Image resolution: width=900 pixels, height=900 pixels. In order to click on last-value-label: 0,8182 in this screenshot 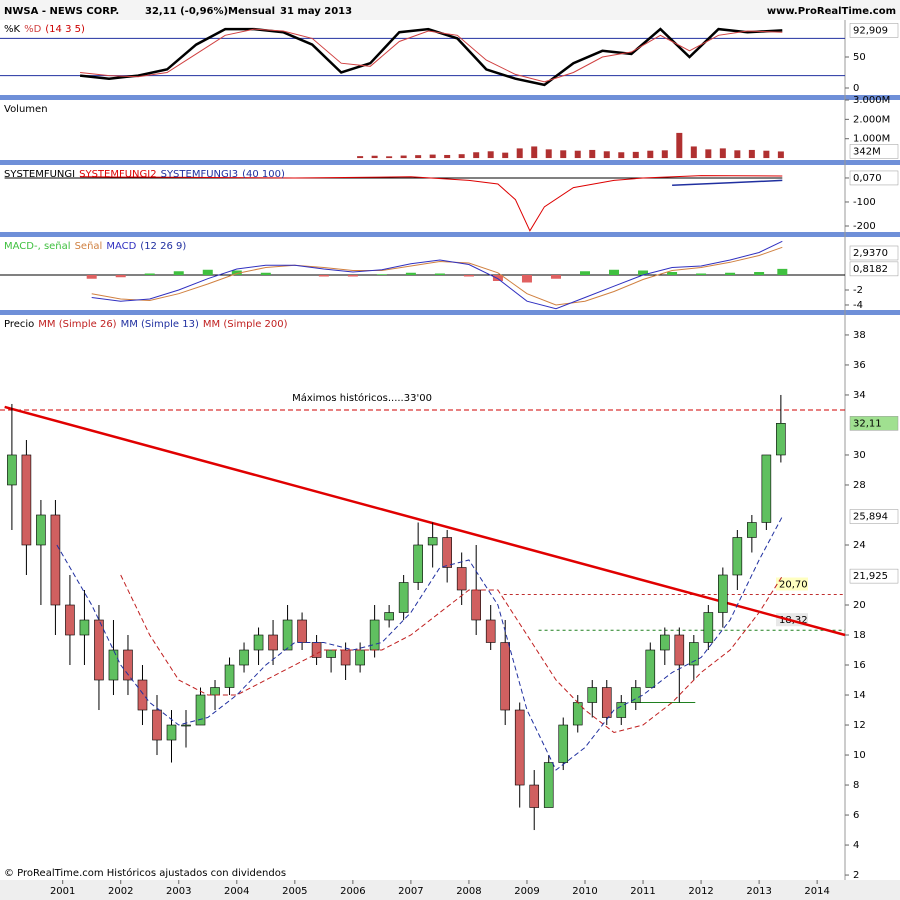, I will do `click(870, 269)`.